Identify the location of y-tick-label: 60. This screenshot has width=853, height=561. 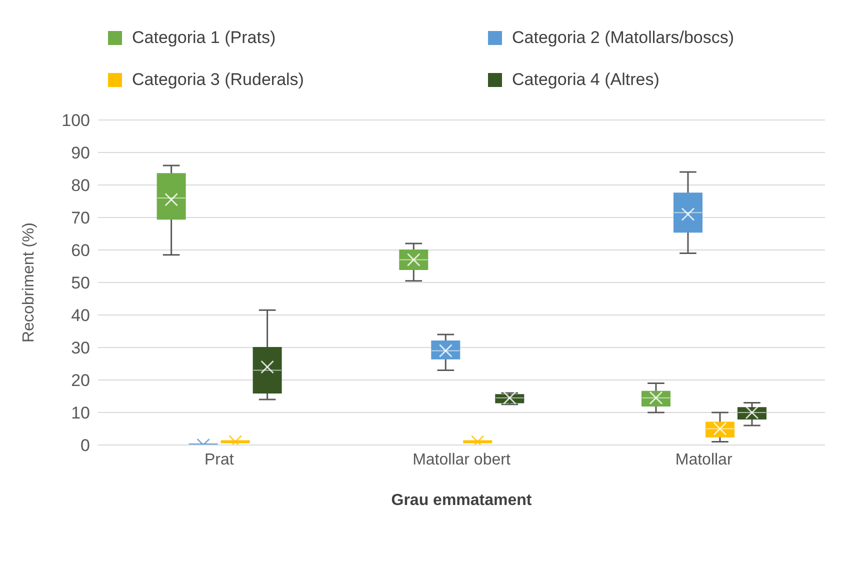
(80, 250).